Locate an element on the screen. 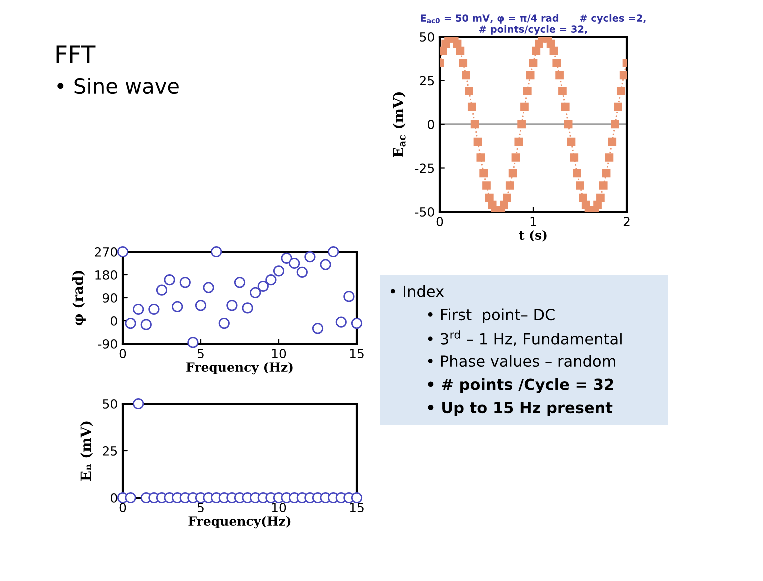  text: • First point– DC is located at coordinates (491, 316).